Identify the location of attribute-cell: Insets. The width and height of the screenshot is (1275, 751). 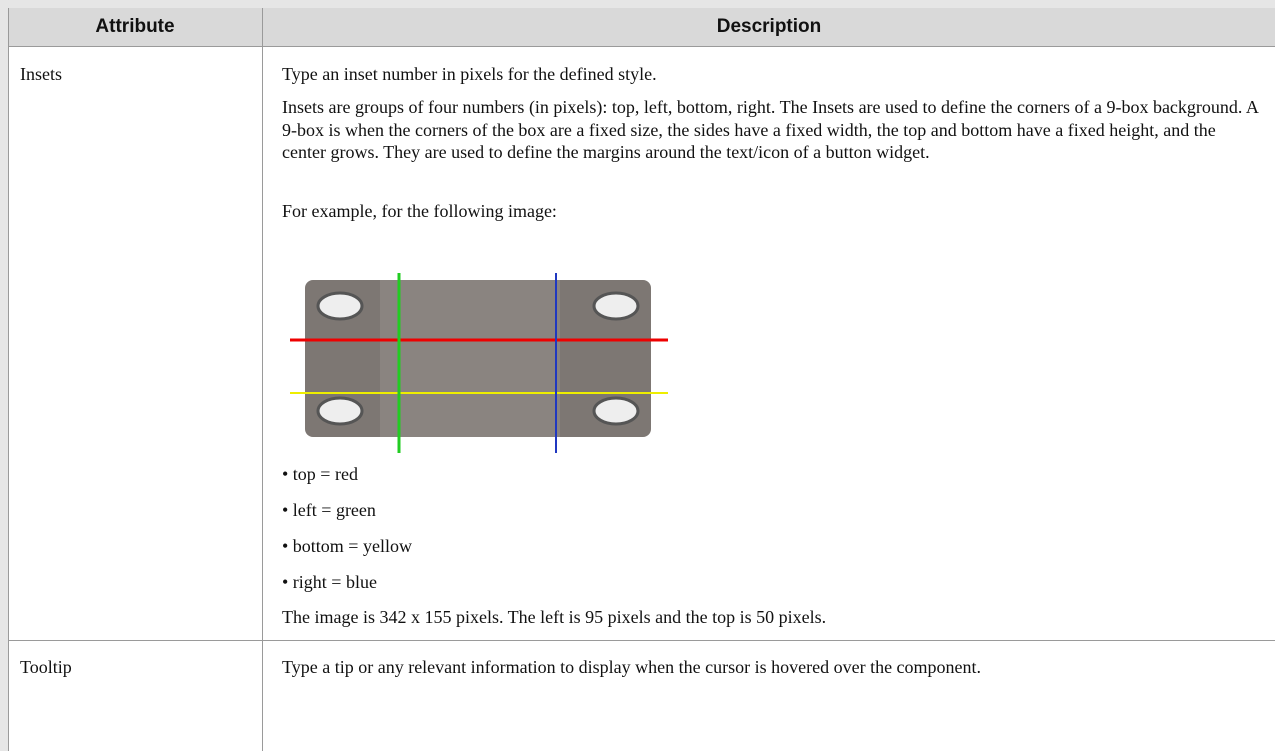
(41, 74).